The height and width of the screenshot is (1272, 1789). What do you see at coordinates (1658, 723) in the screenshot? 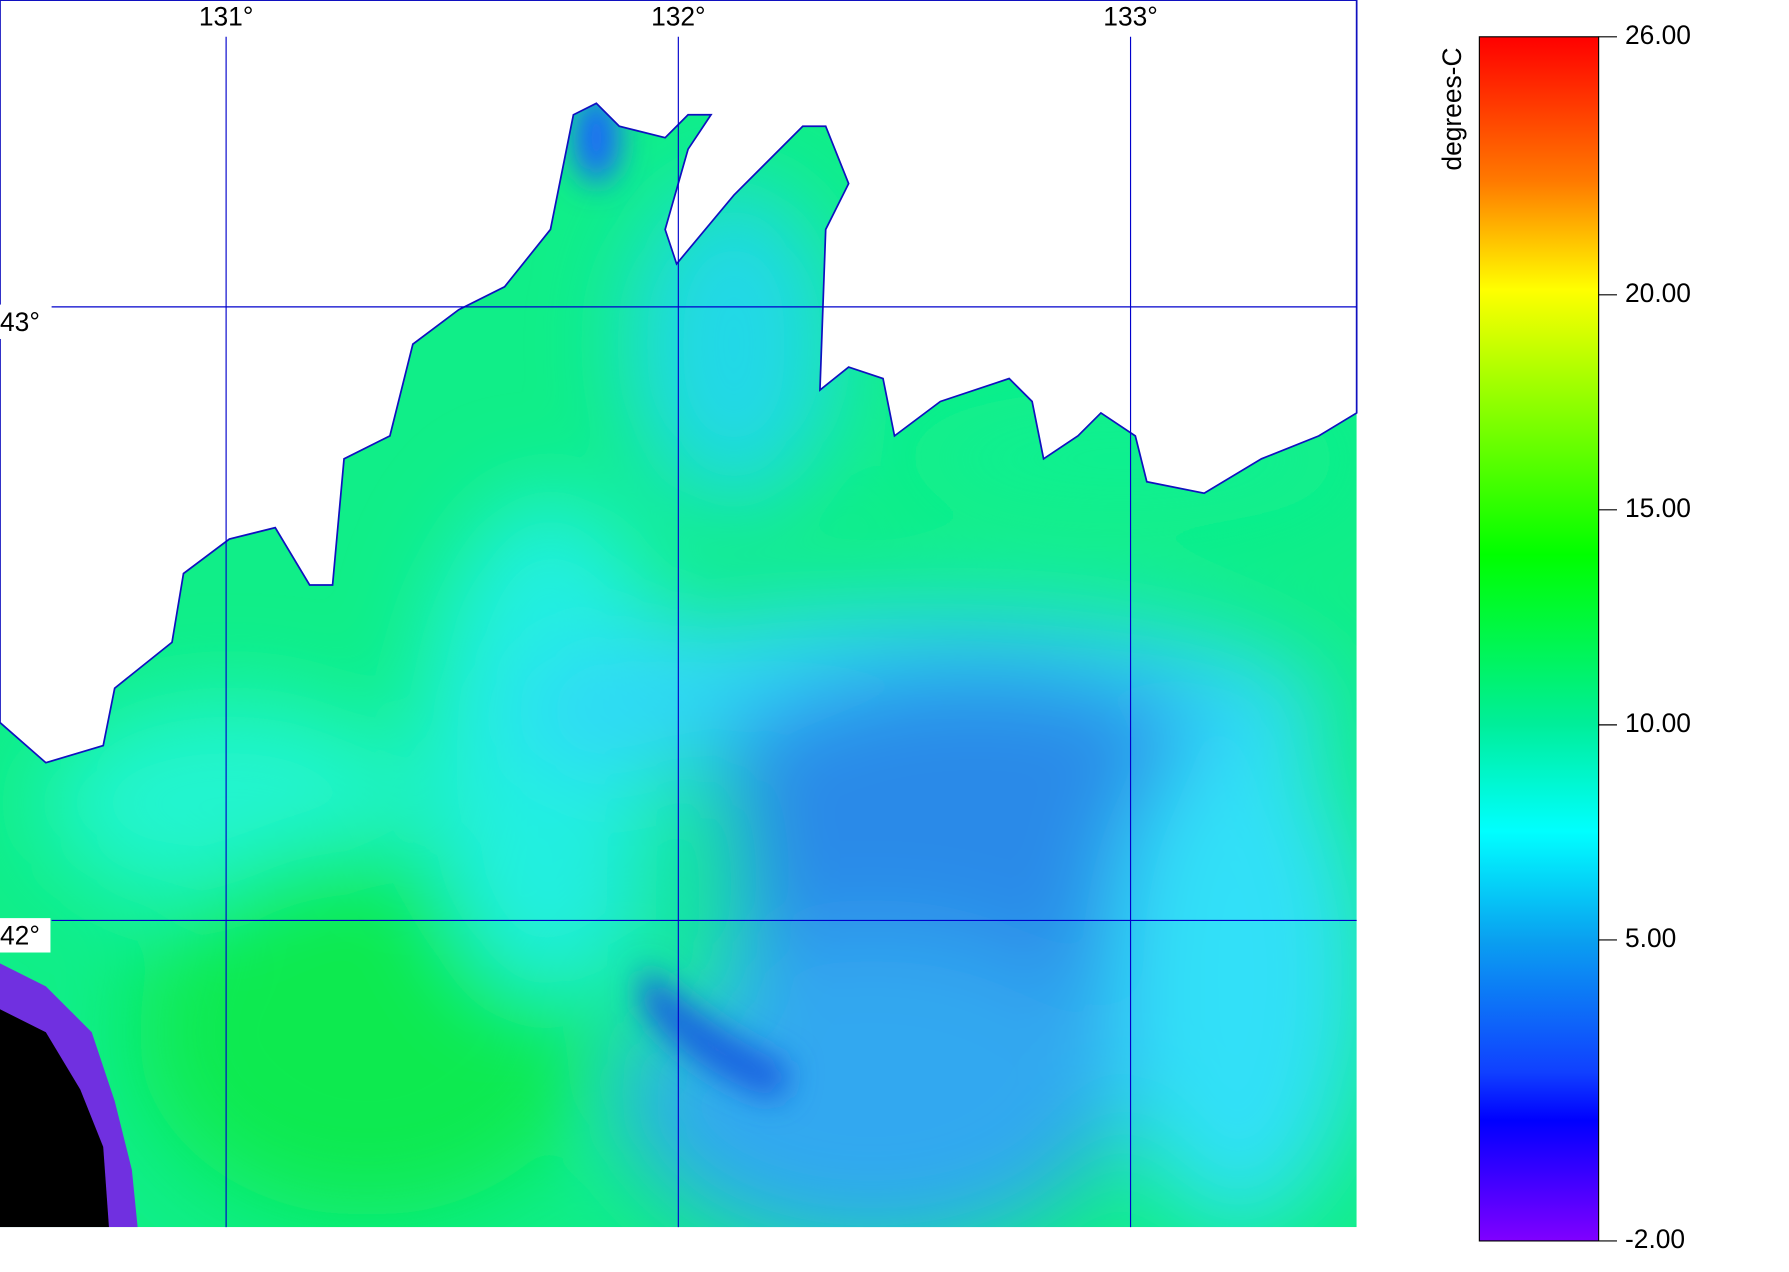
I see `colorbar-tick-label: 10.00` at bounding box center [1658, 723].